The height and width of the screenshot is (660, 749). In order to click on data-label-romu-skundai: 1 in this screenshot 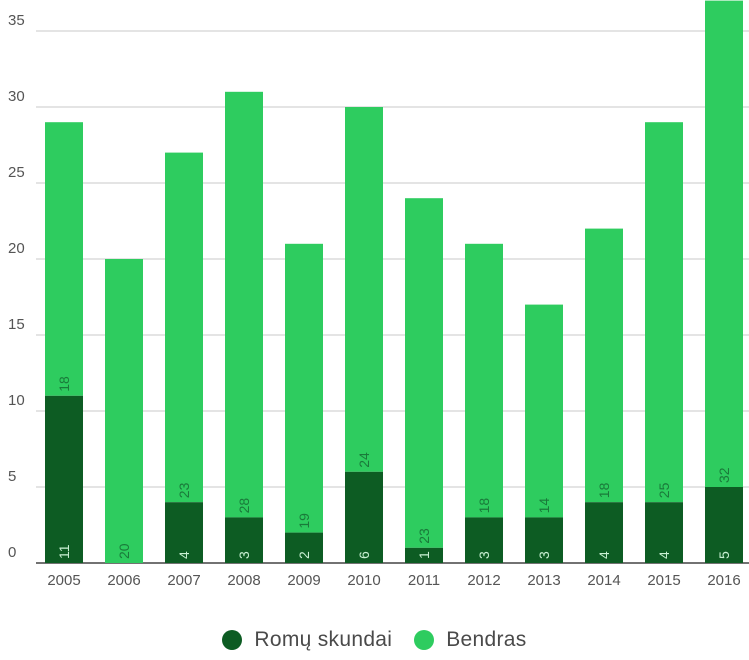, I will do `click(424, 555)`.